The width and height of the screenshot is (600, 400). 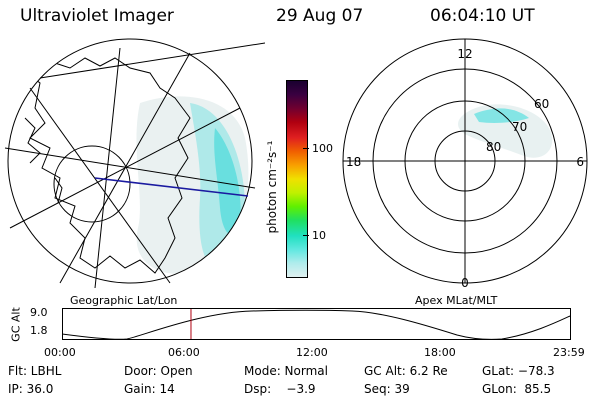 I want to click on terminator-line, so click(x=171, y=187).